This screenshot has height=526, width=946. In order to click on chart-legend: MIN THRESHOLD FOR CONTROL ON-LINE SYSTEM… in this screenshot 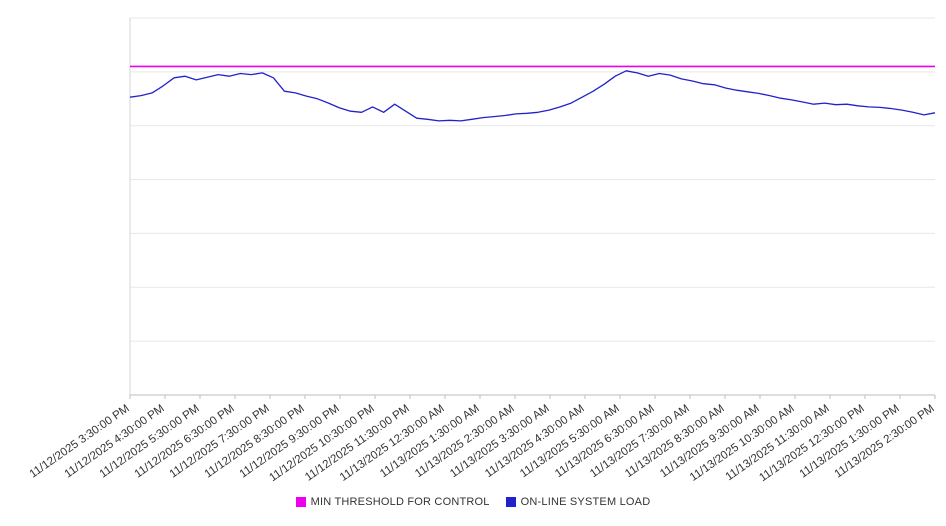, I will do `click(473, 502)`.